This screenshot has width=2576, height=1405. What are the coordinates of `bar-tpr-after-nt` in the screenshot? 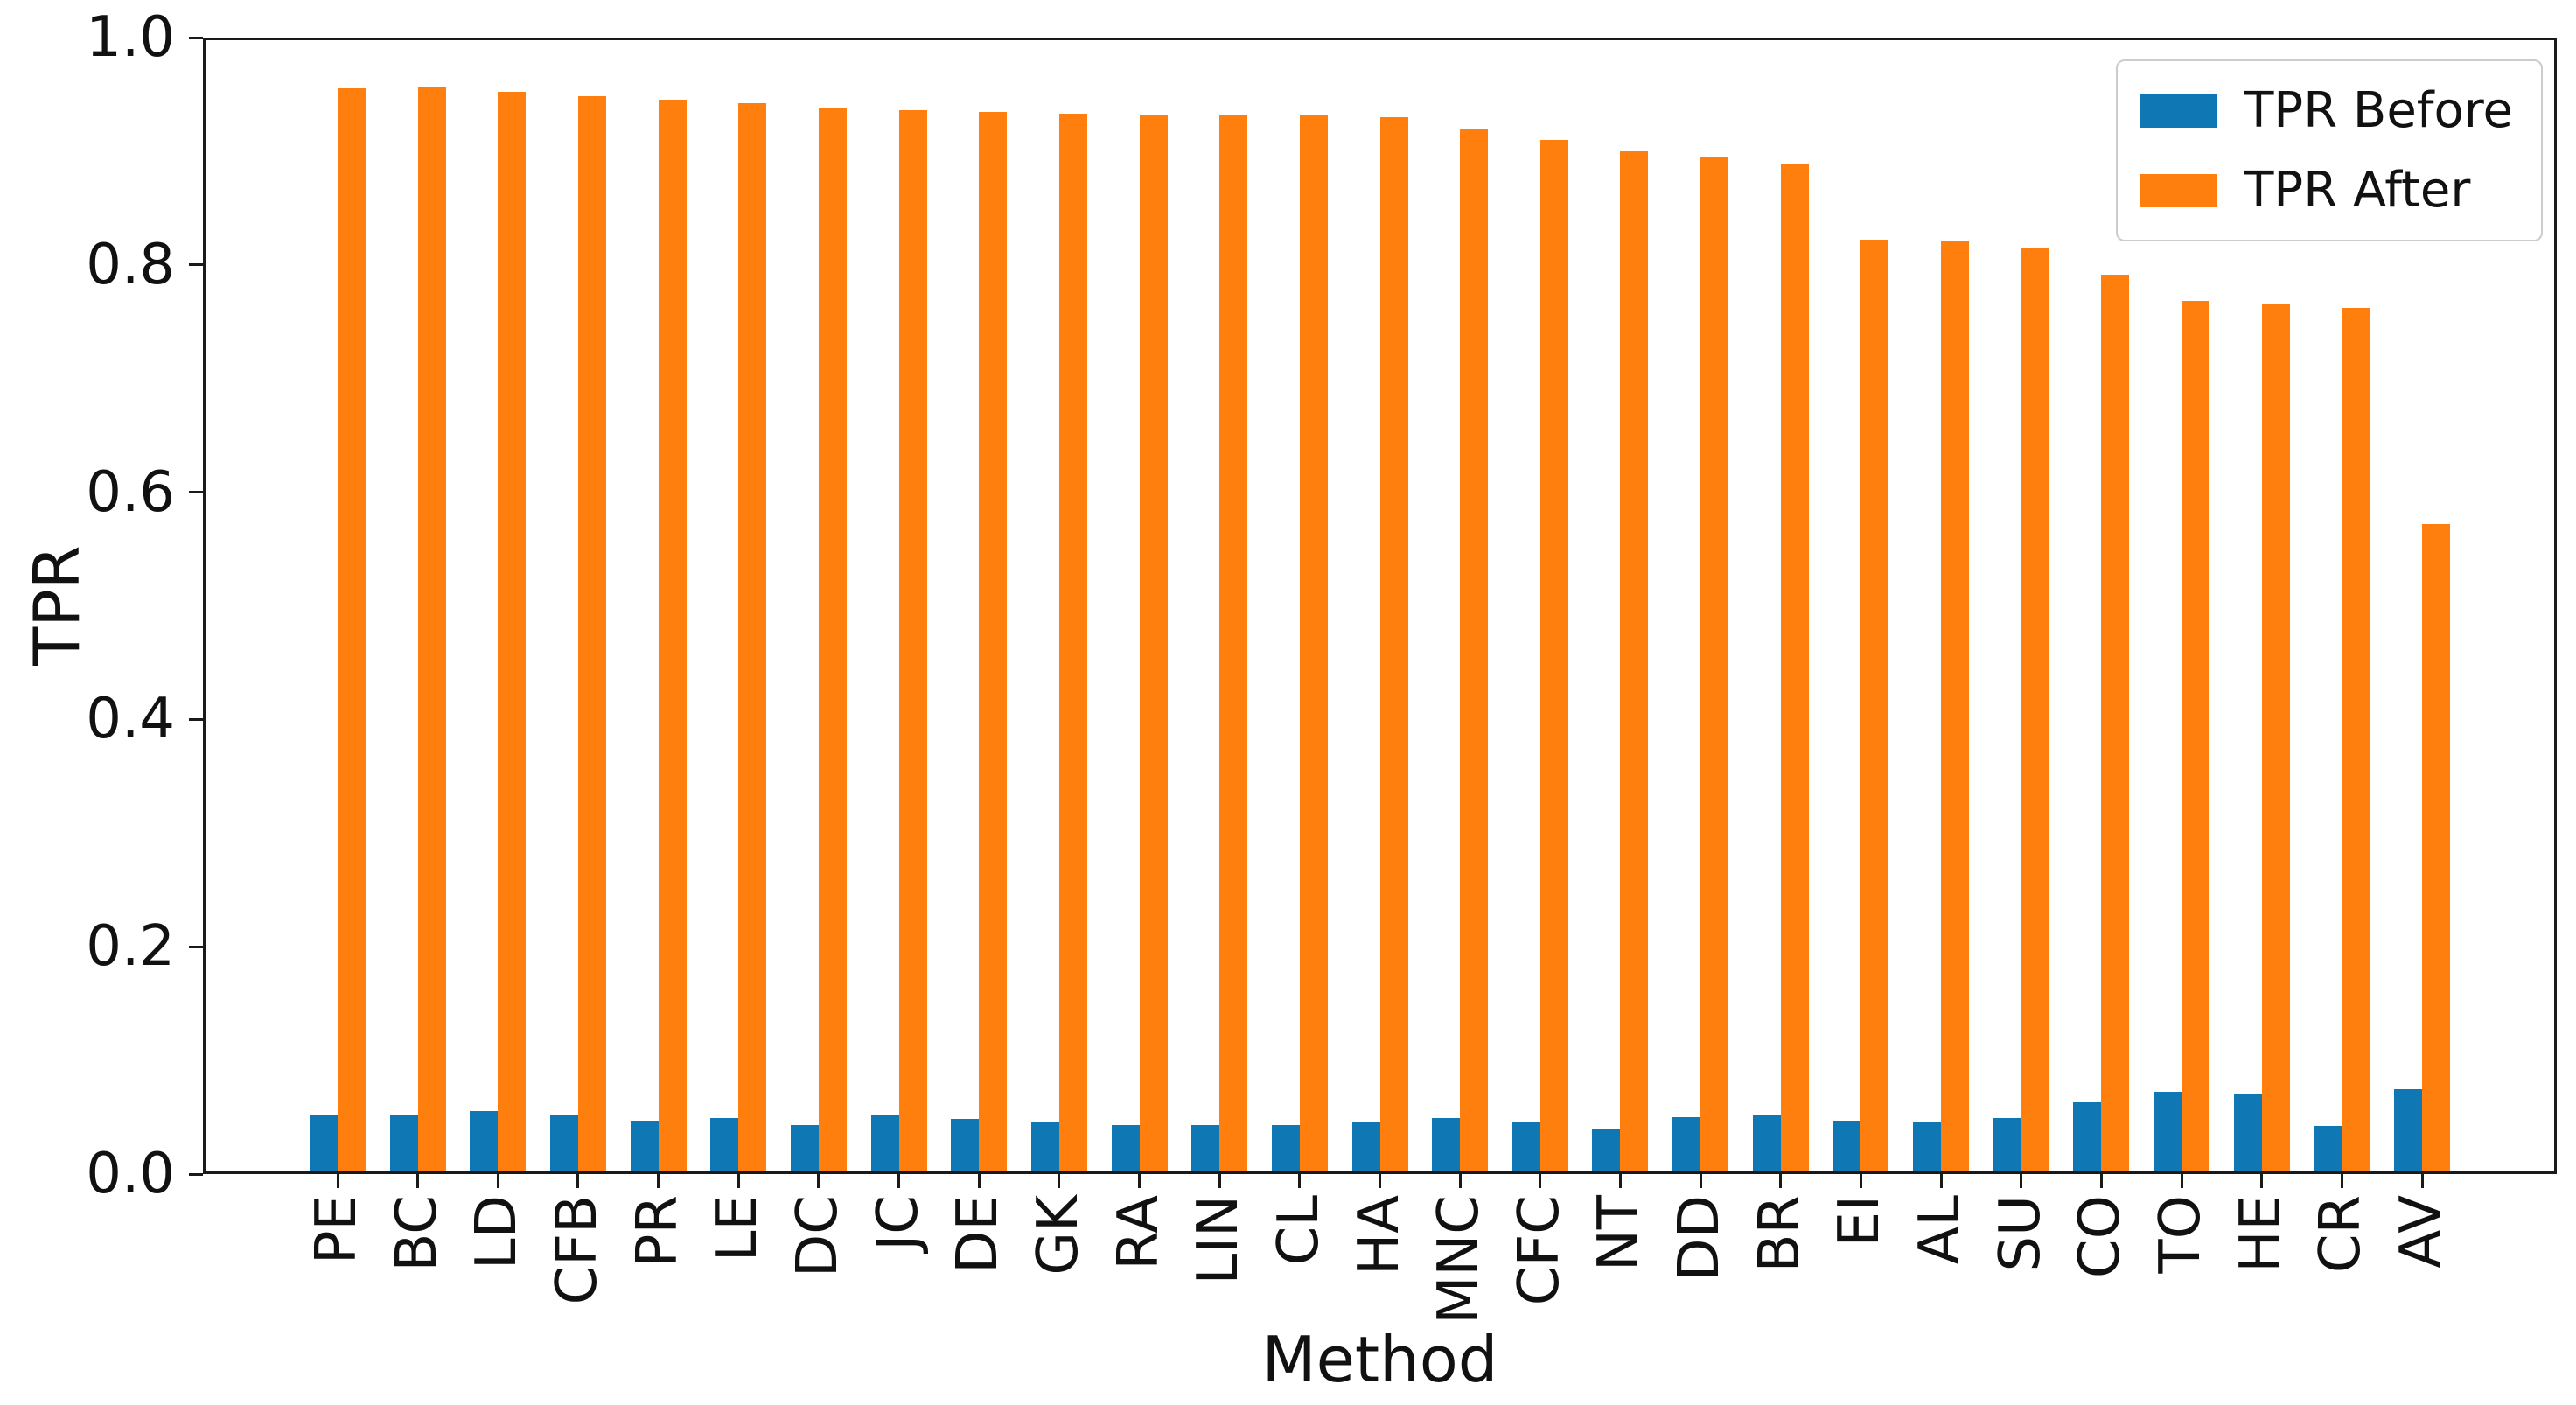 It's located at (1634, 660).